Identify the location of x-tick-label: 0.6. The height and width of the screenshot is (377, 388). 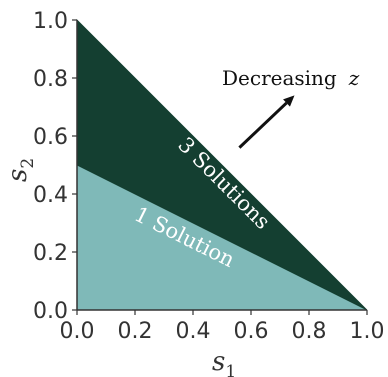
(251, 331).